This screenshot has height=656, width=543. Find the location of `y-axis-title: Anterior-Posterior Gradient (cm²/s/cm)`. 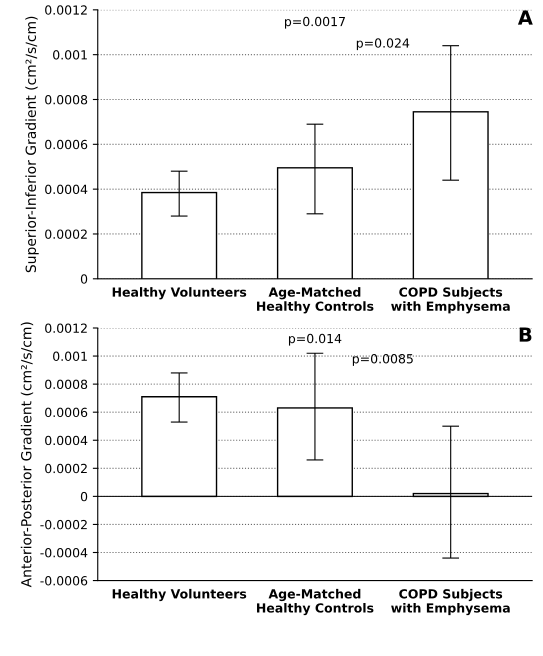

y-axis-title: Anterior-Posterior Gradient (cm²/s/cm) is located at coordinates (27, 455).